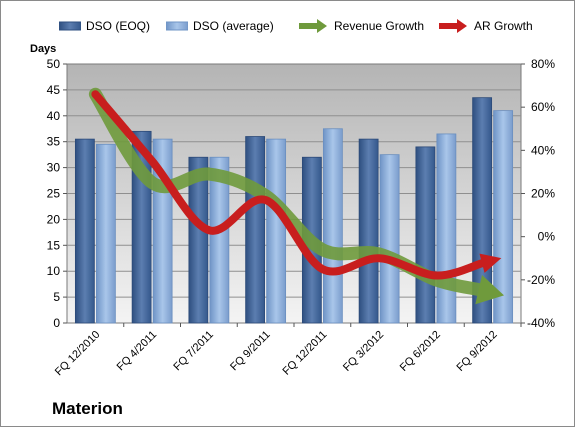 The image size is (575, 427). Describe the element at coordinates (379, 26) in the screenshot. I see `legend-revenue-label: Revenue Growth` at that location.